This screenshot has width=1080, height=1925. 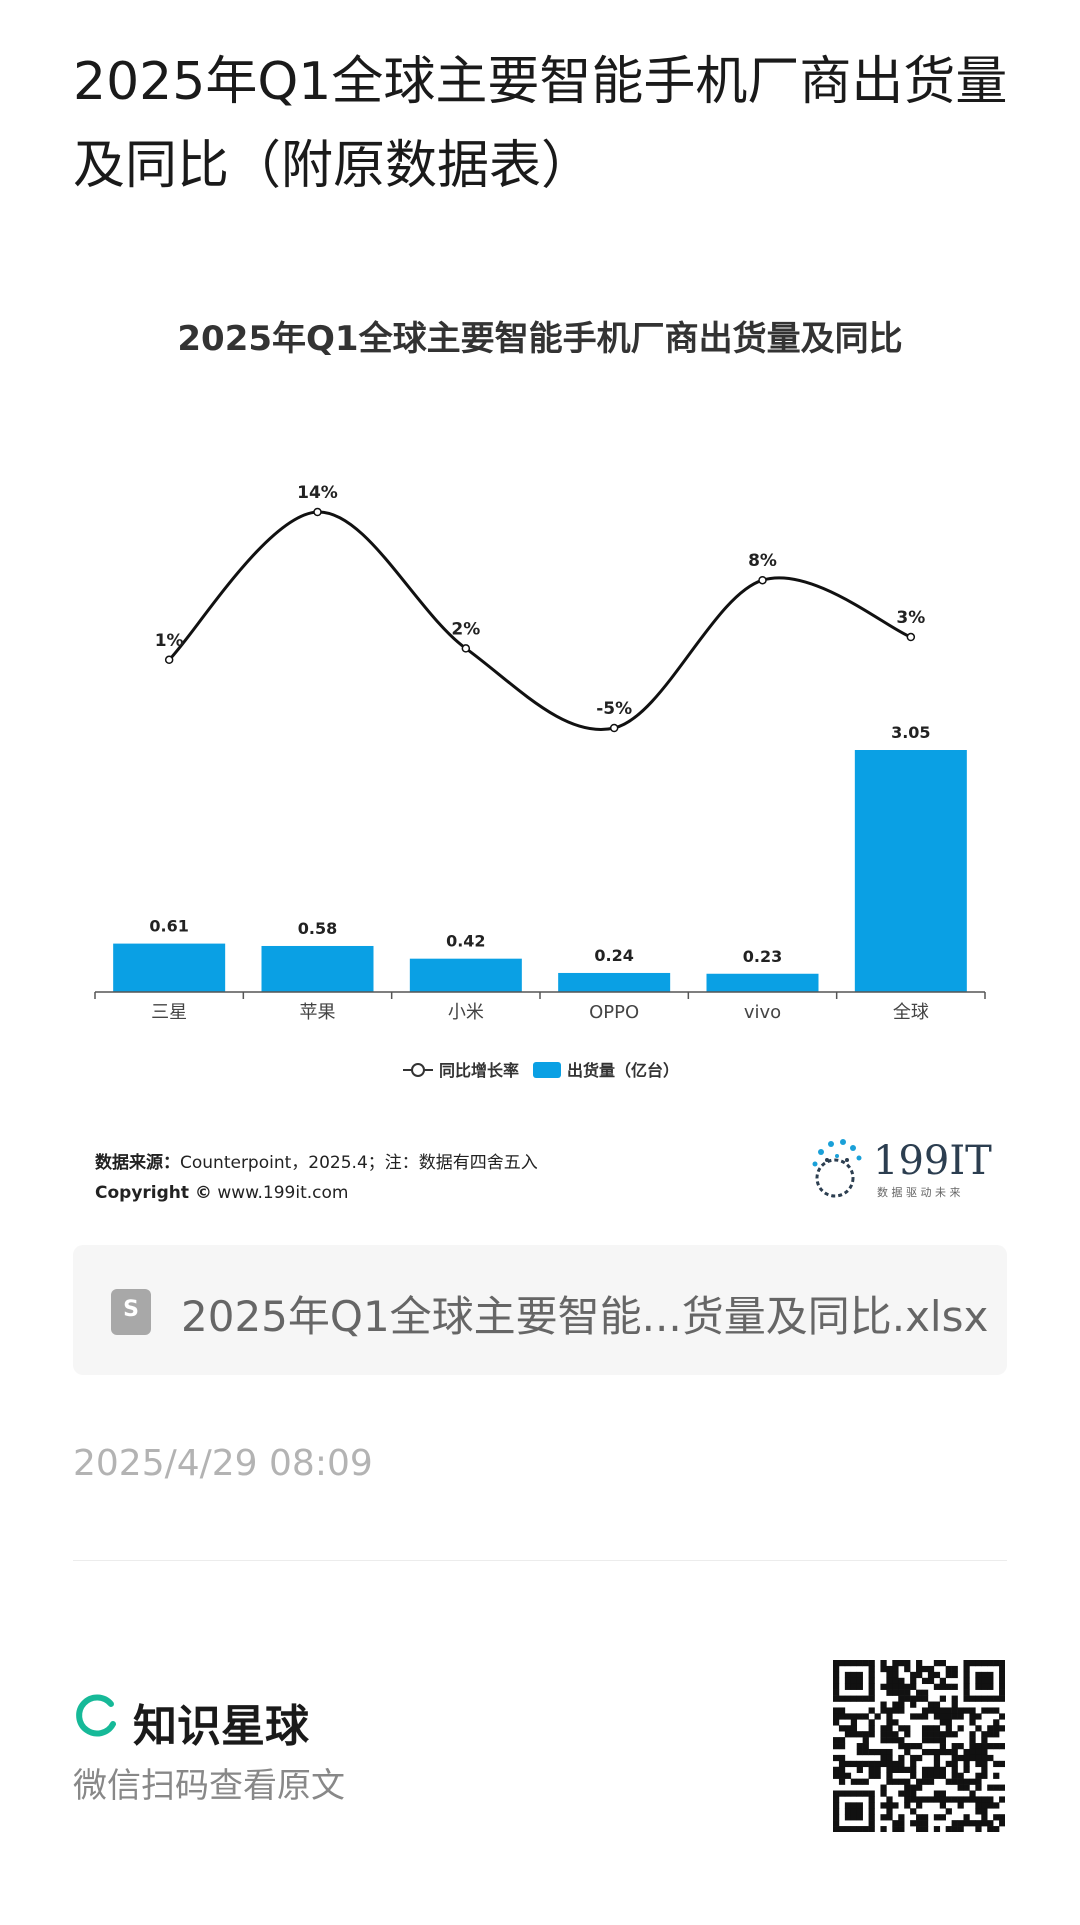 I want to click on bar-value-label: 3.05, so click(x=910, y=732).